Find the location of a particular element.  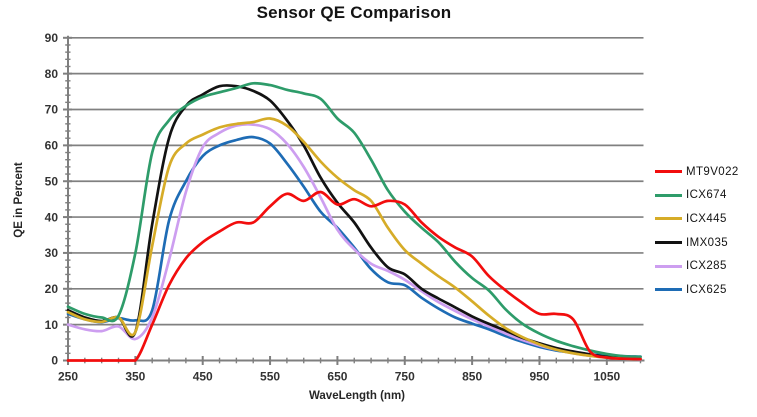

y-tick-label-50: 50 is located at coordinates (52, 181).